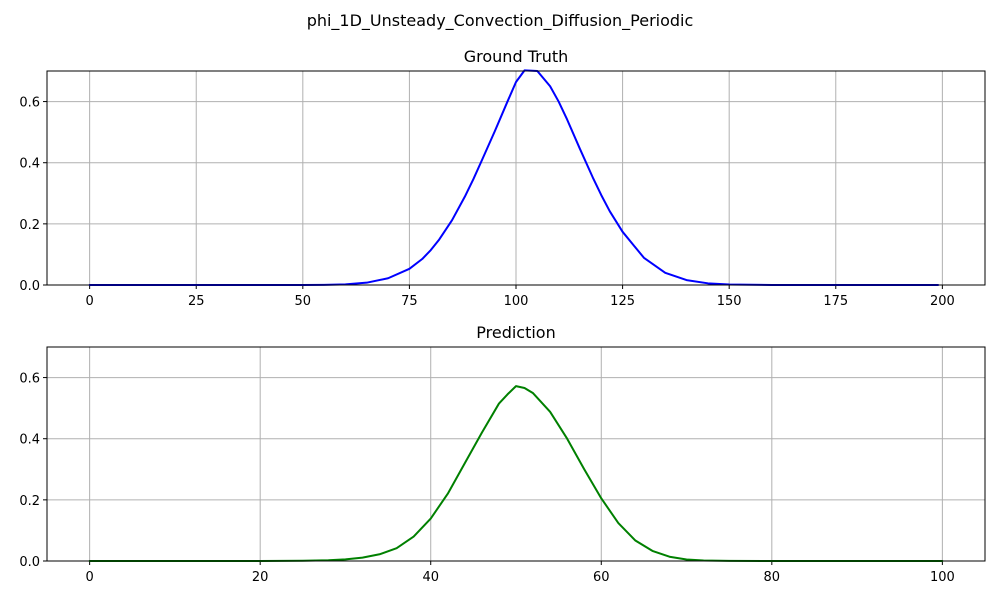 The image size is (1000, 600). I want to click on x-tick-label: 50, so click(303, 301).